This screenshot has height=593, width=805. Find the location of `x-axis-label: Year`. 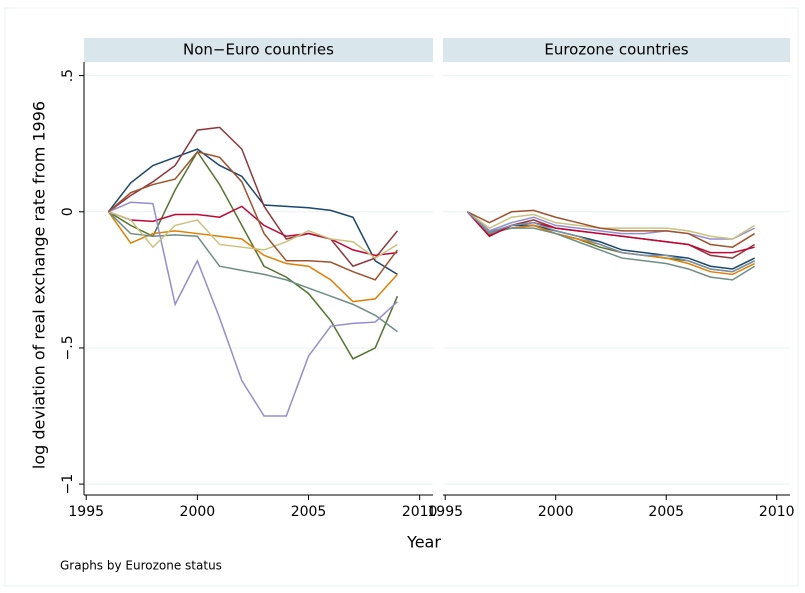

x-axis-label: Year is located at coordinates (423, 542).